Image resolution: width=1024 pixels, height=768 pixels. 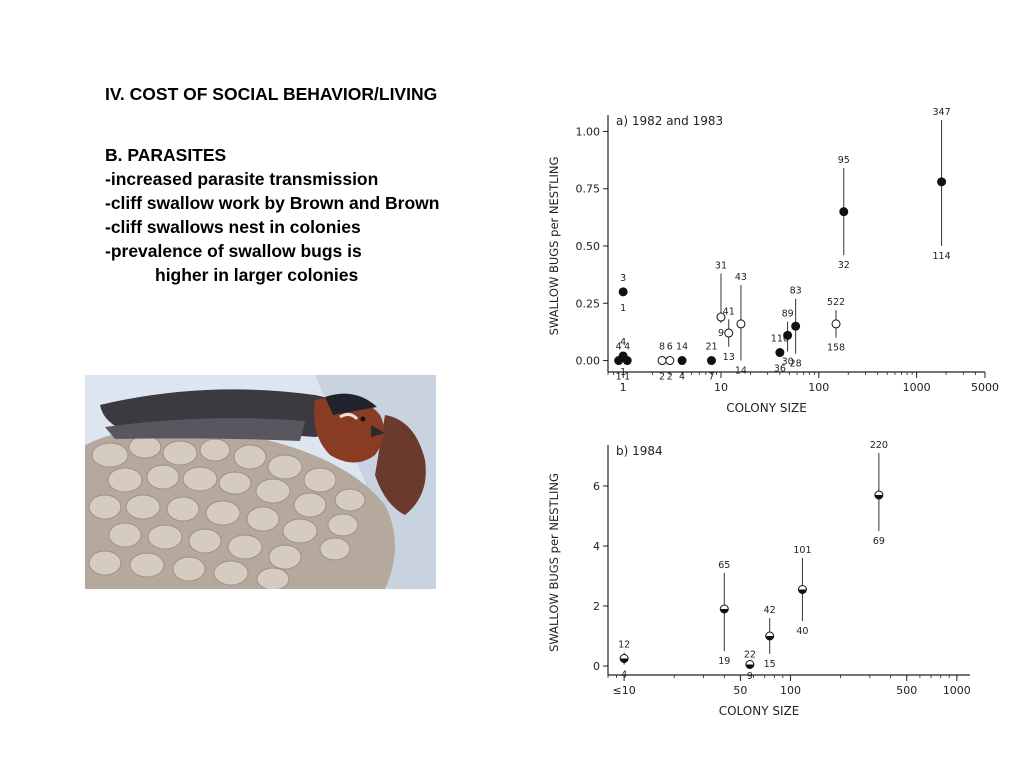 I want to click on bullet-item: -prevalence of swallow bugs is, so click(x=233, y=251).